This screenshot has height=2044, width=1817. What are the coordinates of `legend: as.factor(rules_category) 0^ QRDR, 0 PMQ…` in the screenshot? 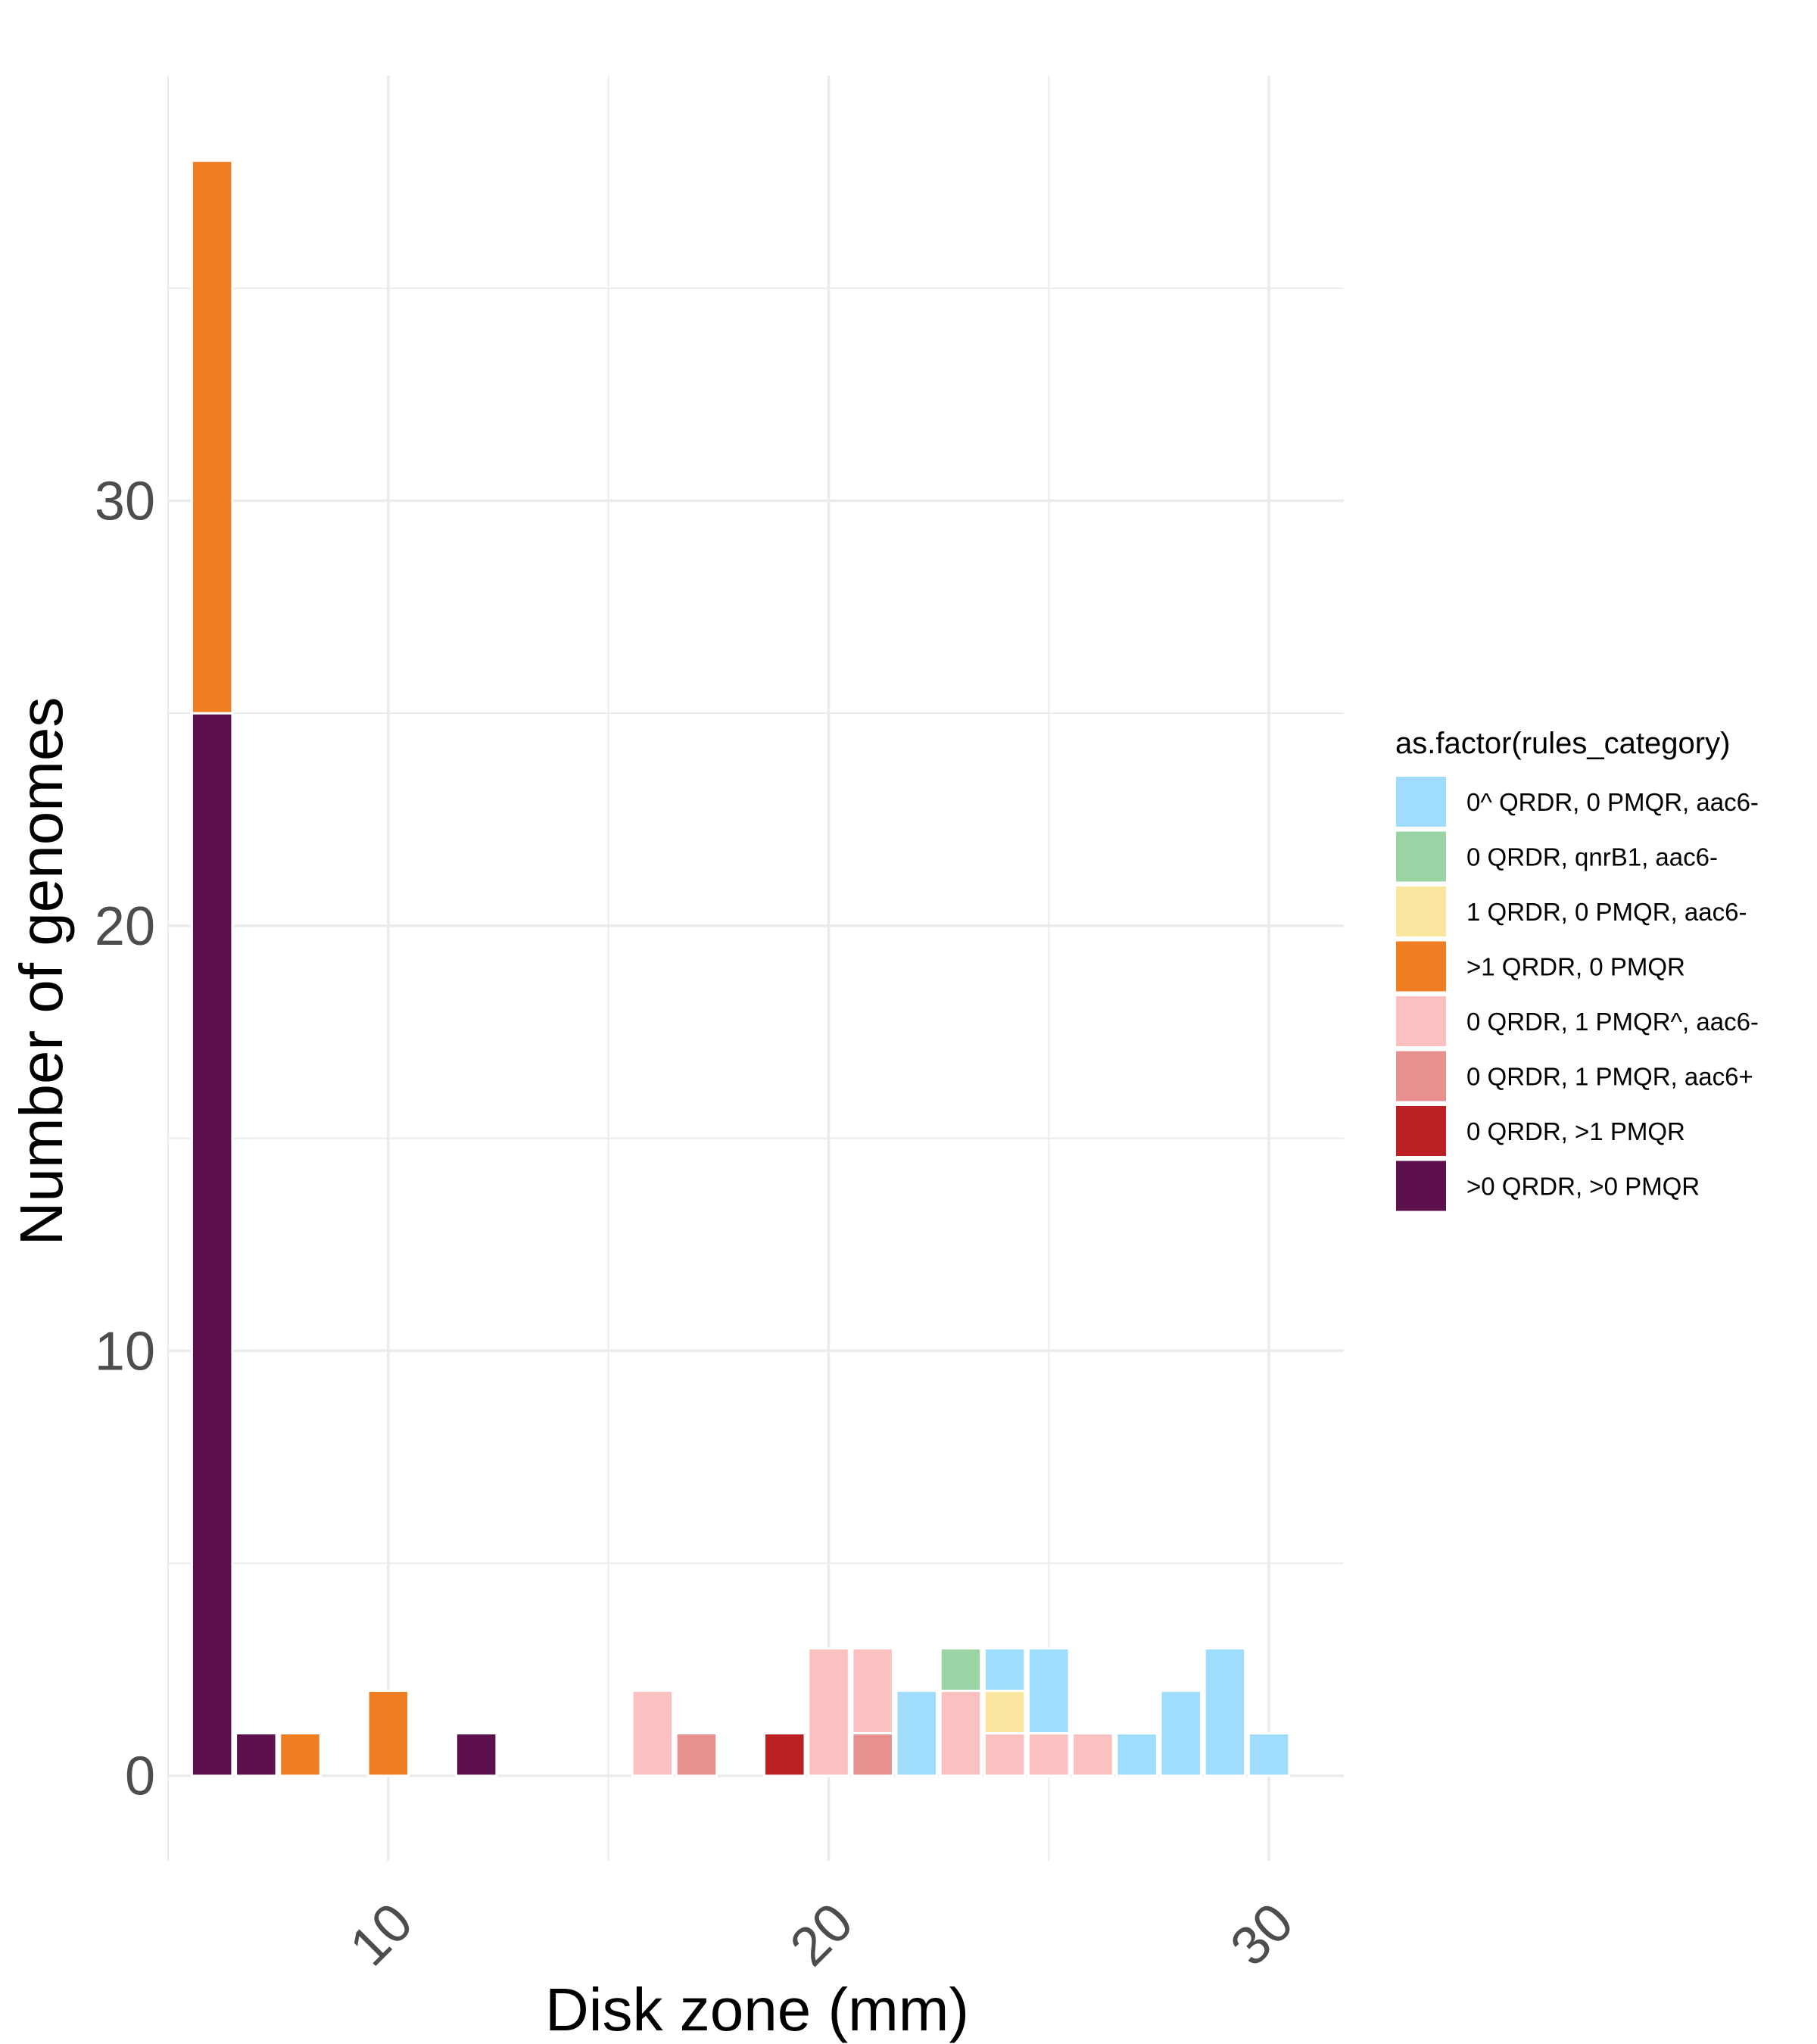 It's located at (1577, 970).